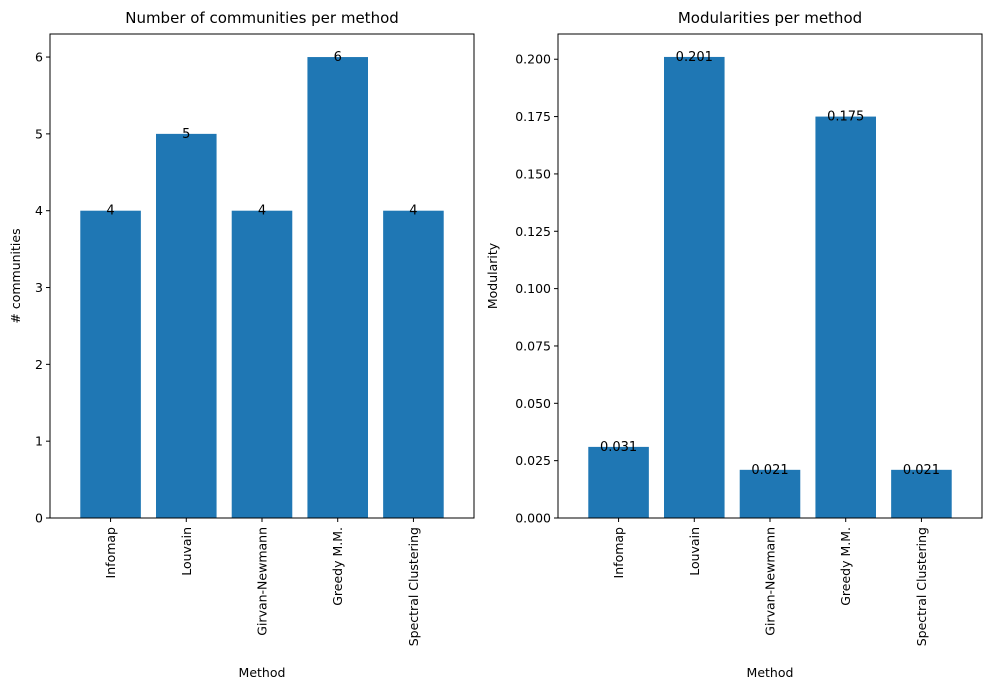 The width and height of the screenshot is (990, 690). What do you see at coordinates (533, 288) in the screenshot?
I see `y-tick-label: 0.100` at bounding box center [533, 288].